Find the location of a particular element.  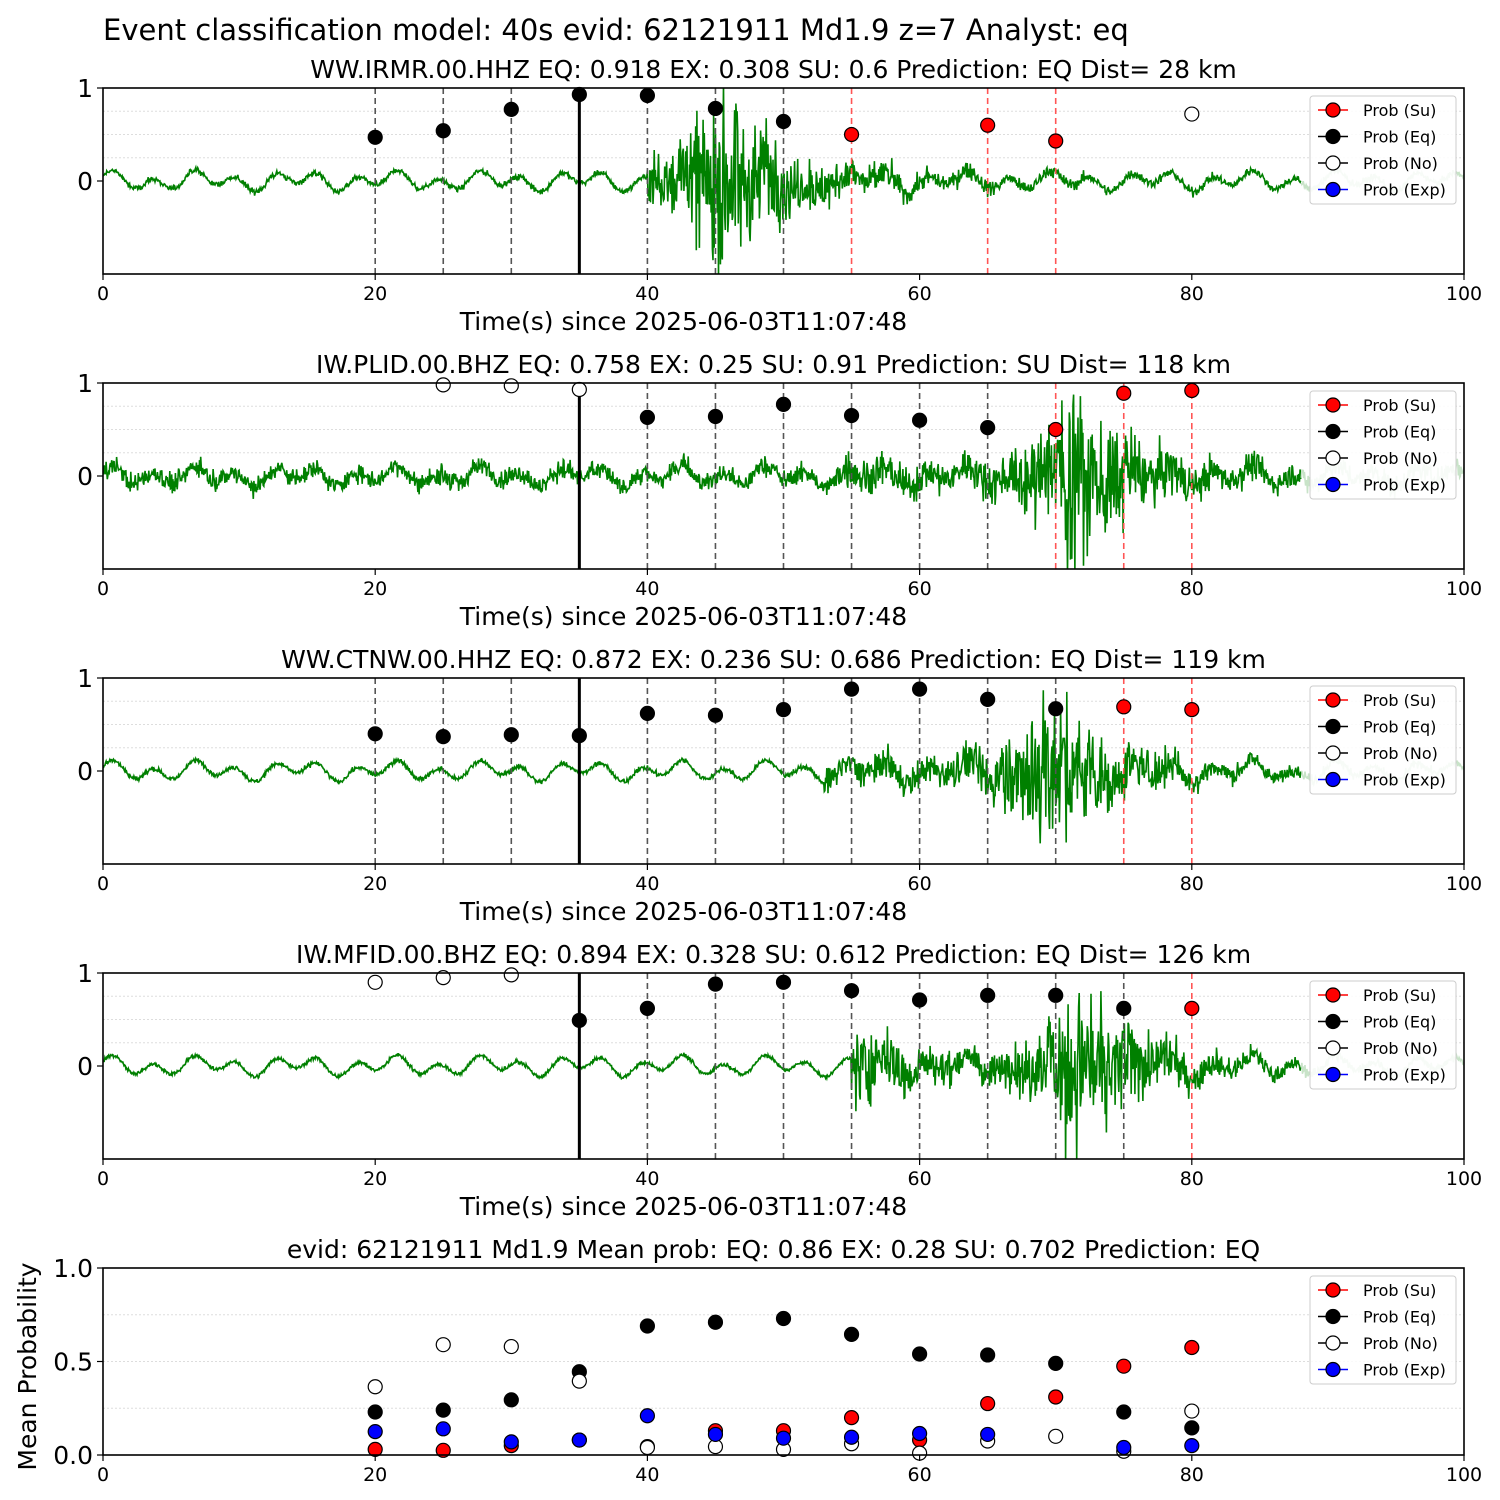

x-tick-label: 100 is located at coordinates (1464, 1179).